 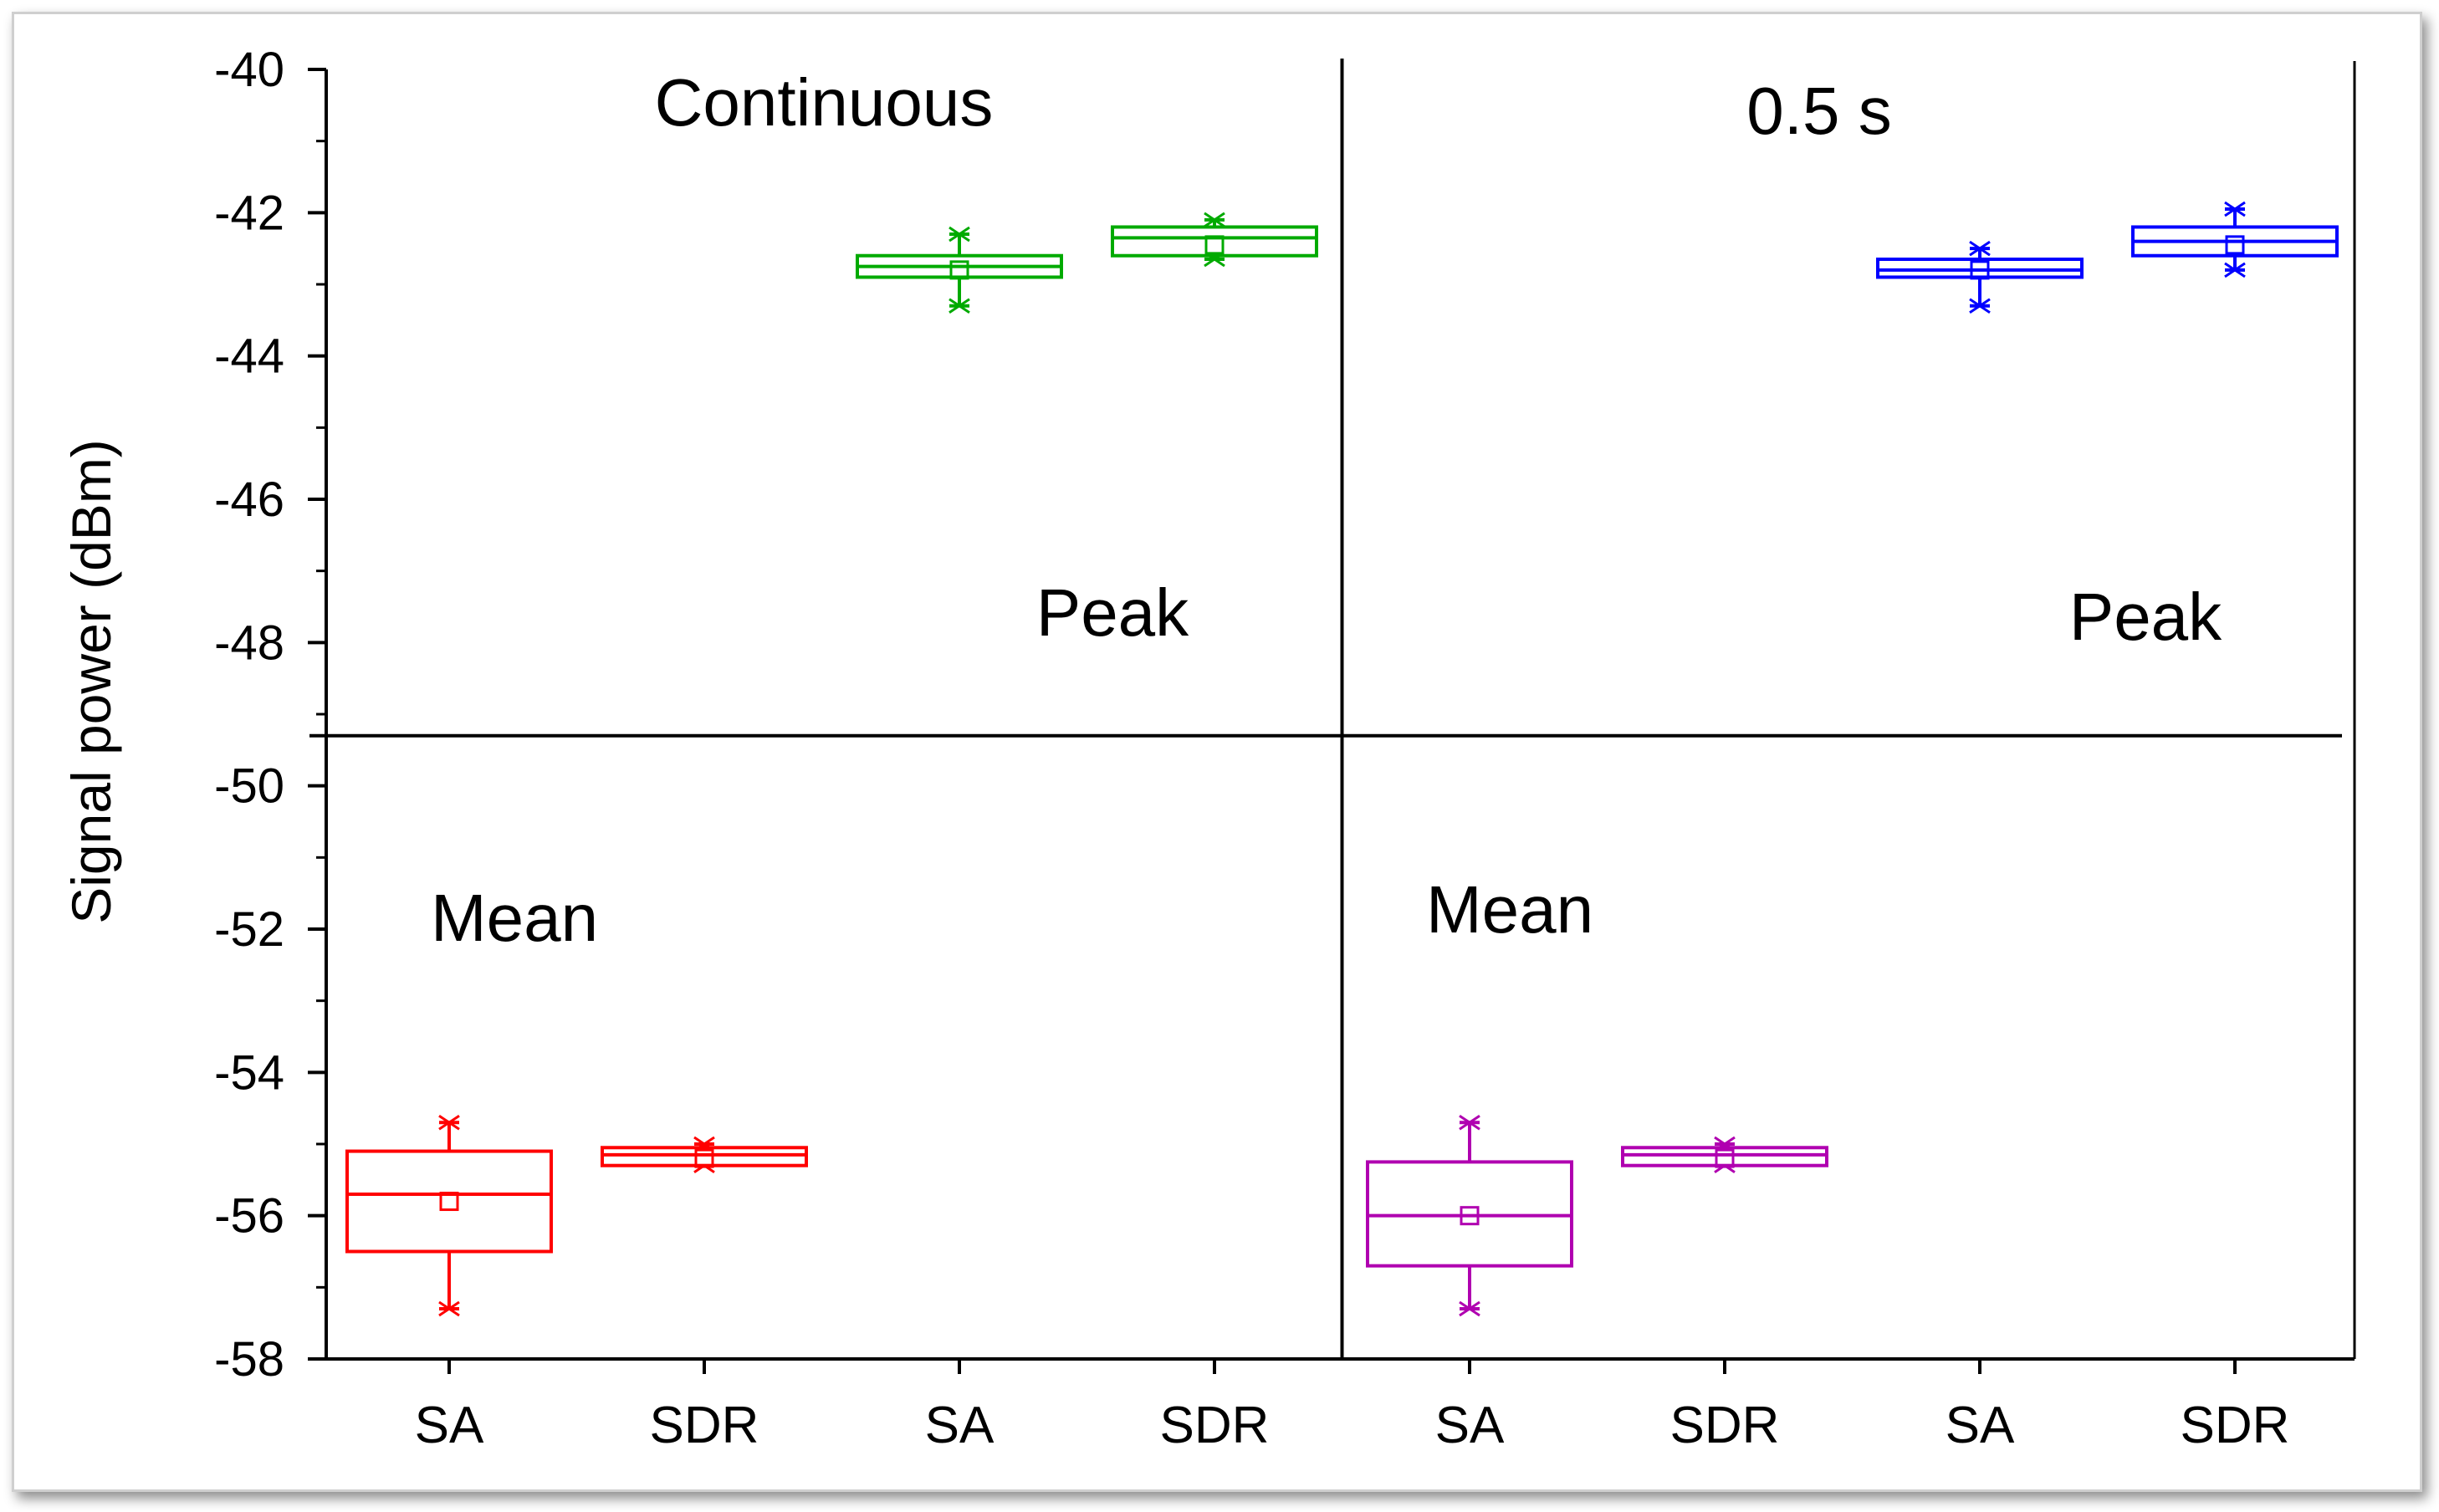 What do you see at coordinates (1353, 1406) in the screenshot?
I see `x-ticks: SA SDR SA SDR SA SDR SA SDR` at bounding box center [1353, 1406].